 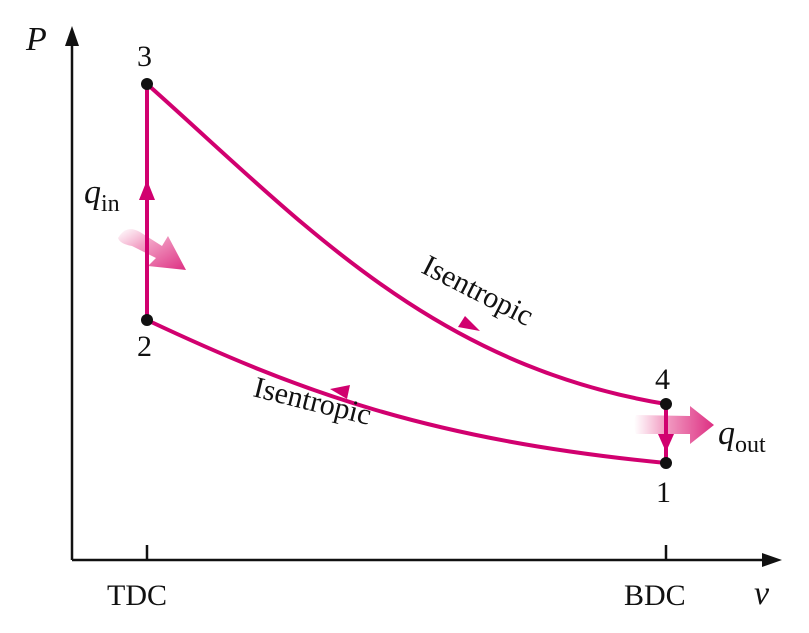 I want to click on compression-process-label: Isentropic, so click(x=312, y=401).